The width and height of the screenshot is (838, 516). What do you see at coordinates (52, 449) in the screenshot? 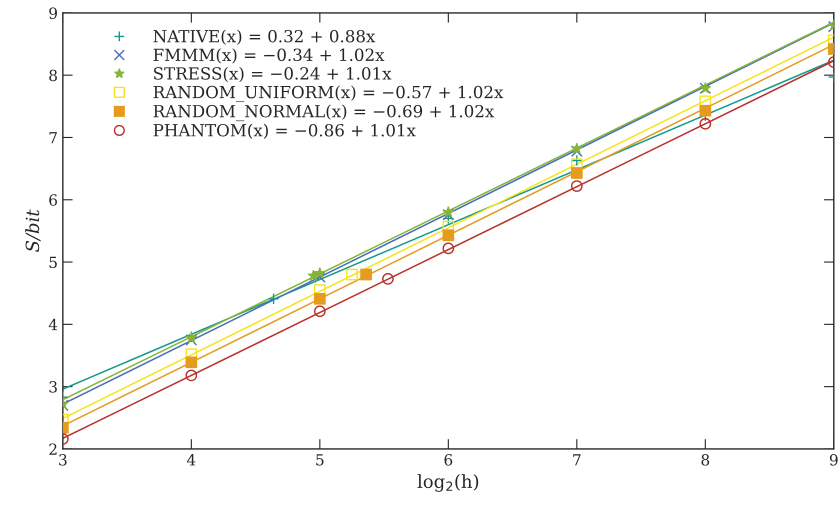
I see `y-tick-label: 2` at bounding box center [52, 449].